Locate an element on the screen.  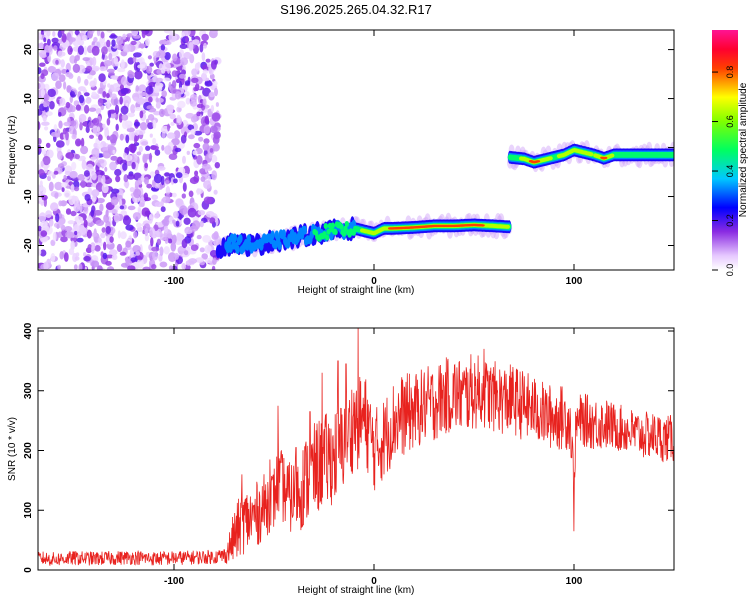
spectrogram-y-axis-label: Frequency (Hz) is located at coordinates (12, 150).